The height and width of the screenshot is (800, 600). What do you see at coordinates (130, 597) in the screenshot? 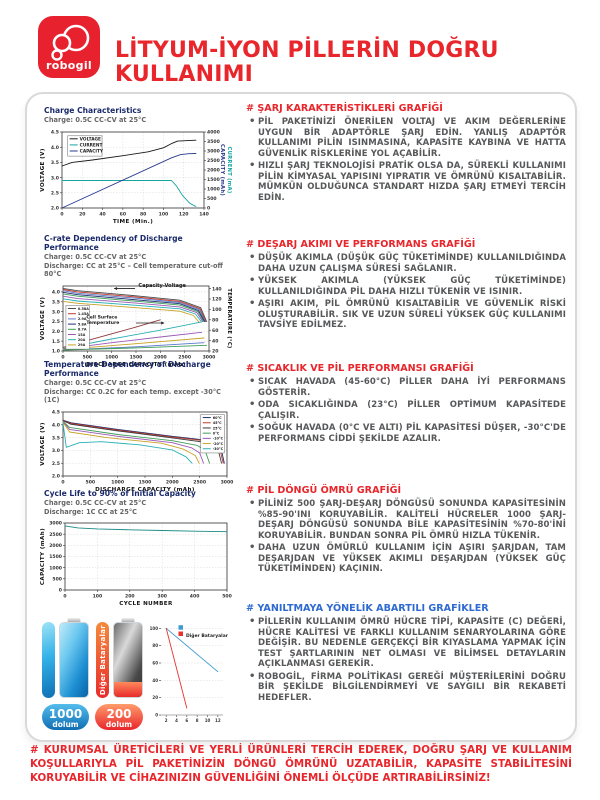
I see `svg-text: 200` at bounding box center [130, 597].